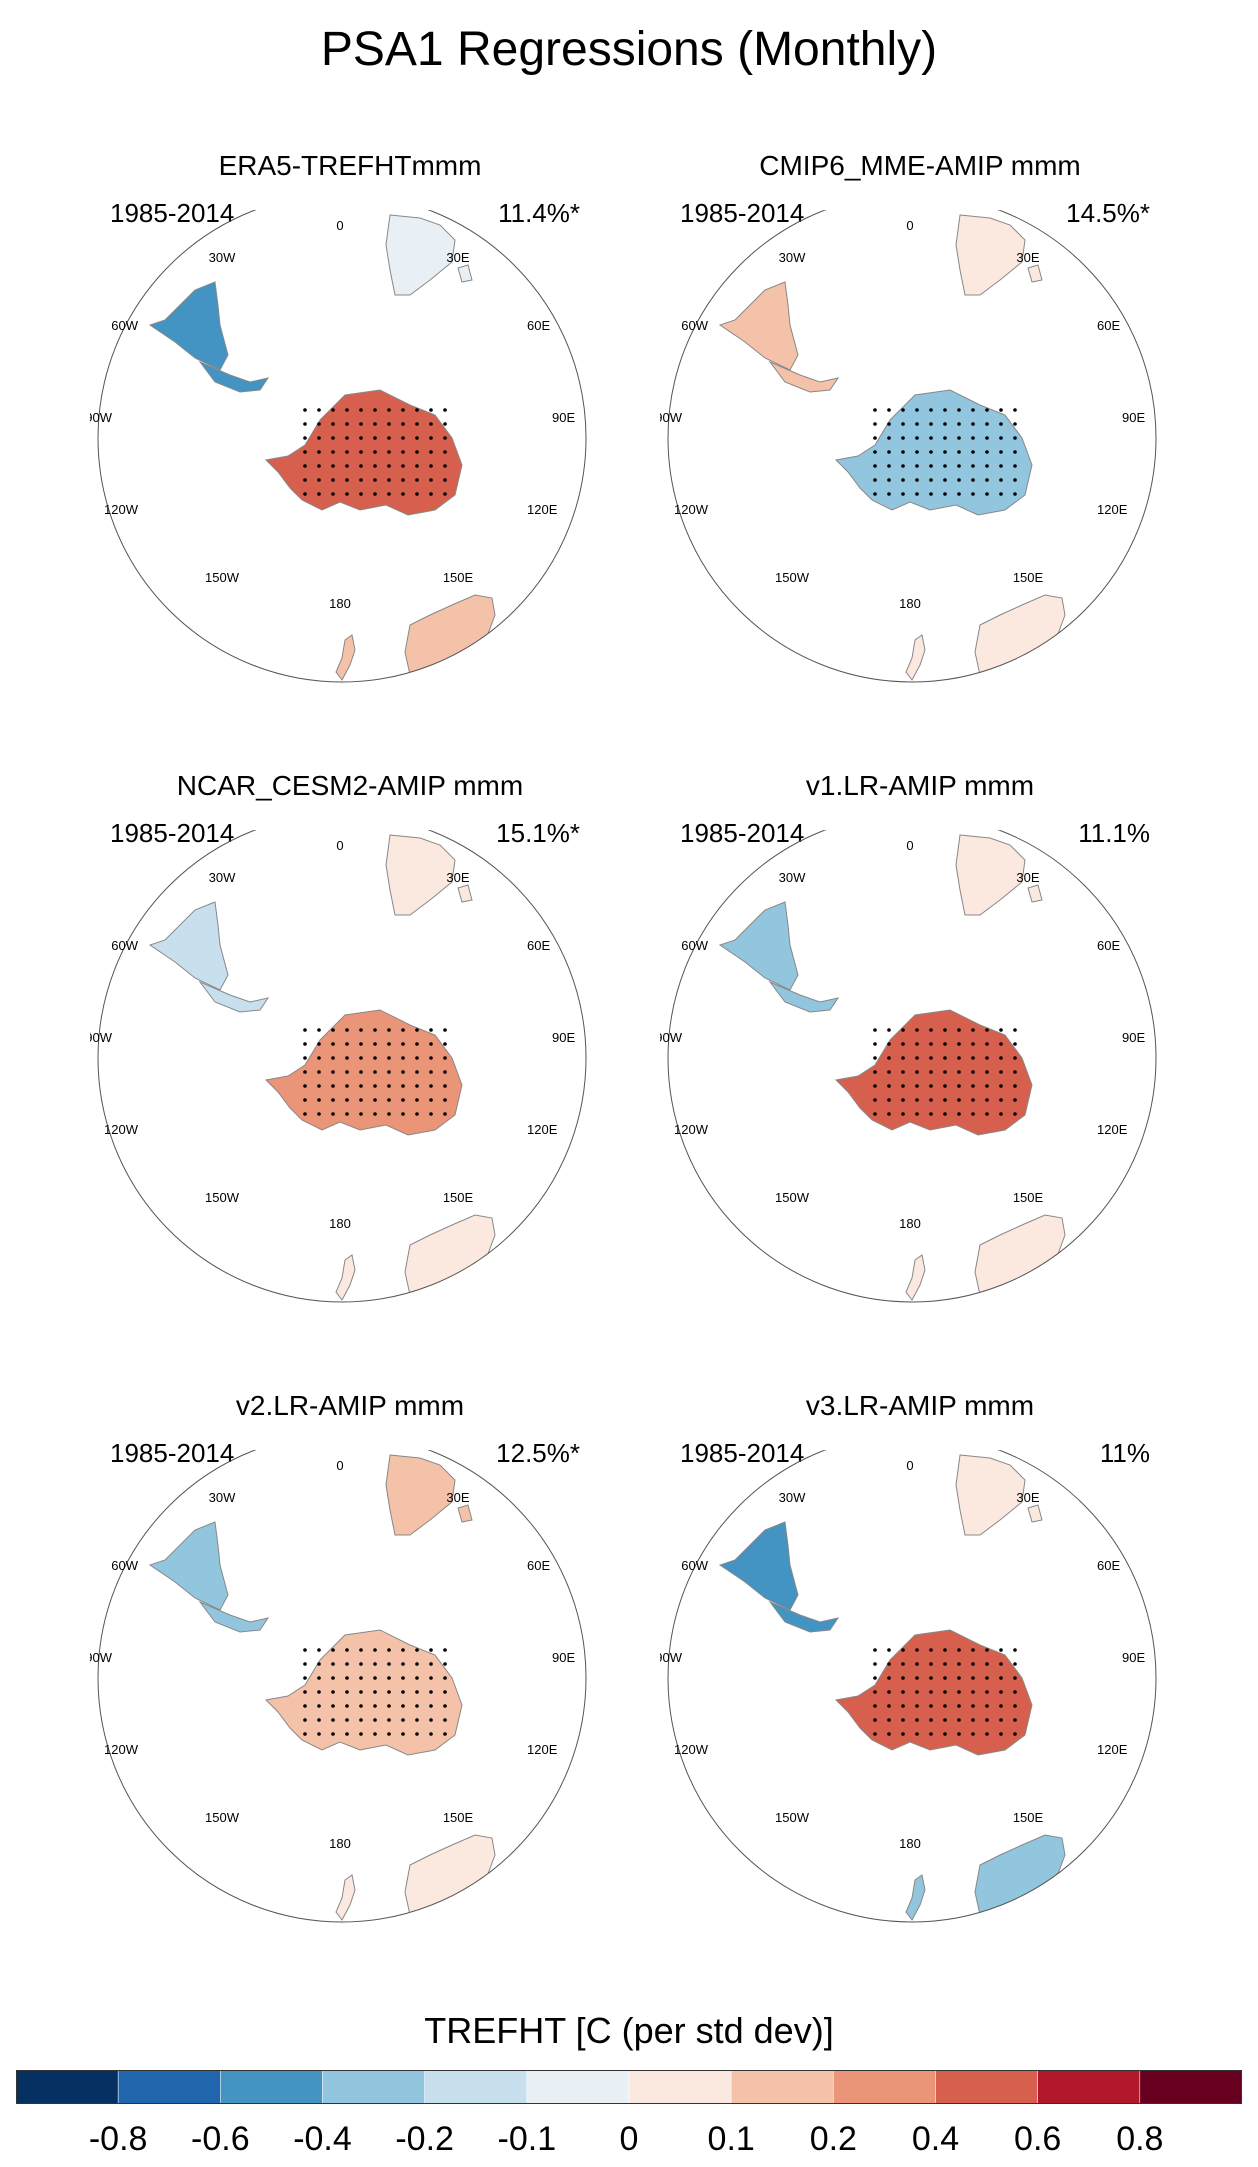 The height and width of the screenshot is (2167, 1258). I want to click on panel-title: v3.LR-AMIP mmm, so click(920, 1405).